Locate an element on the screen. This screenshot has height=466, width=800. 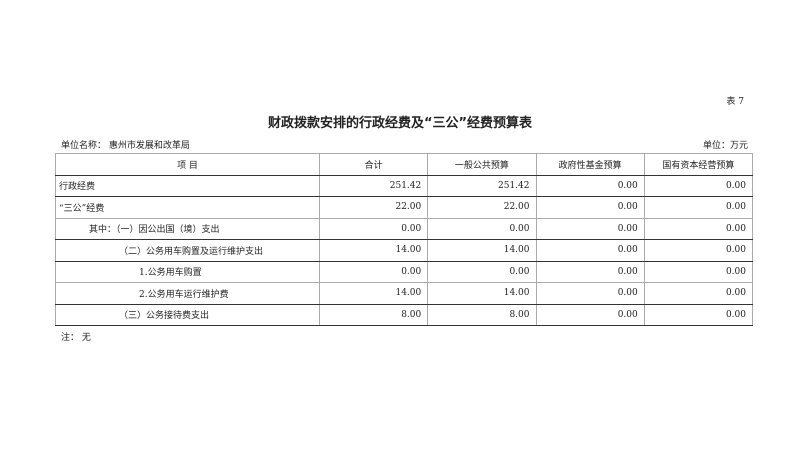
row-item: （二）公务用车购置及运行维护支出 is located at coordinates (187, 250).